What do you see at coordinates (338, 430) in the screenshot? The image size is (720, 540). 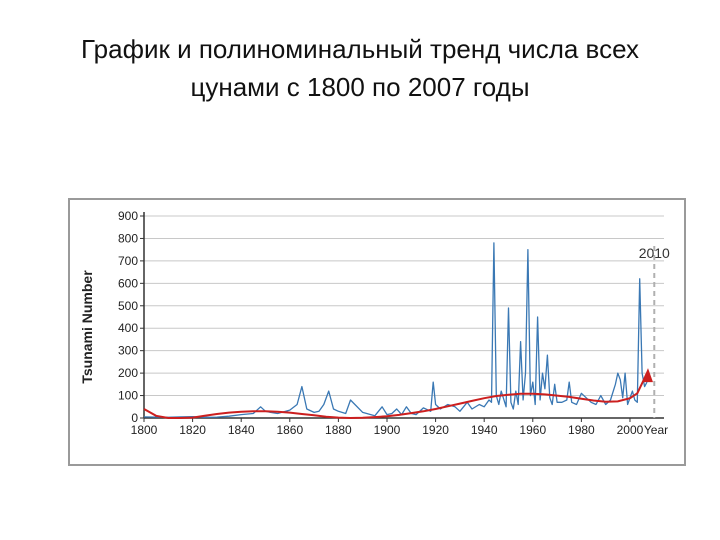 I see `x-tick-label-1880: 1880` at bounding box center [338, 430].